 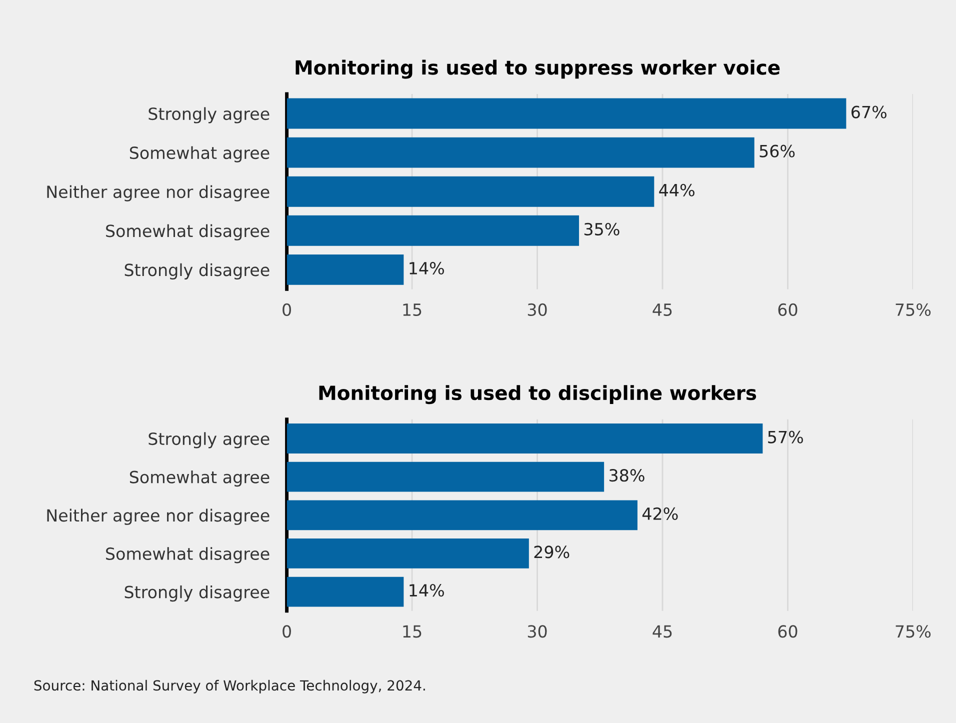 I want to click on data-label: 42%, so click(x=660, y=513).